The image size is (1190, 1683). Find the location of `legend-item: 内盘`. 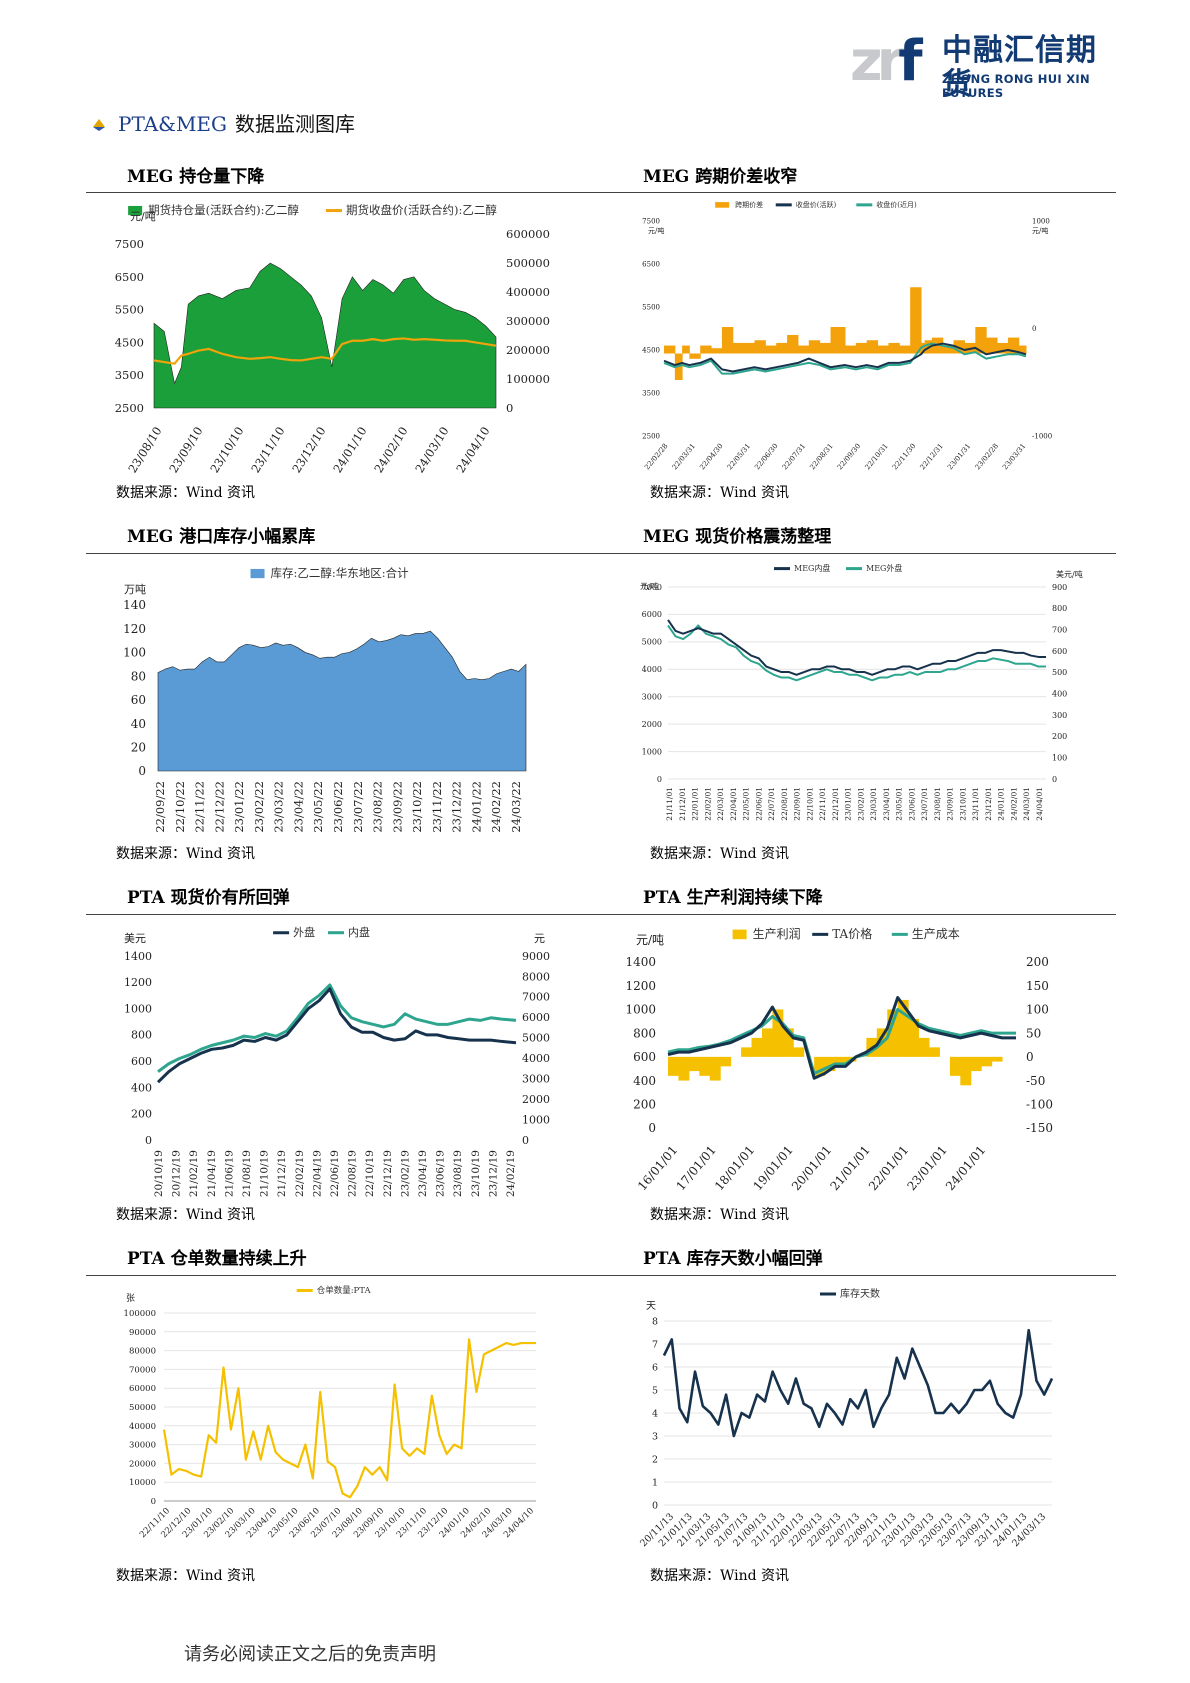

legend-item: 内盘 is located at coordinates (349, 932).